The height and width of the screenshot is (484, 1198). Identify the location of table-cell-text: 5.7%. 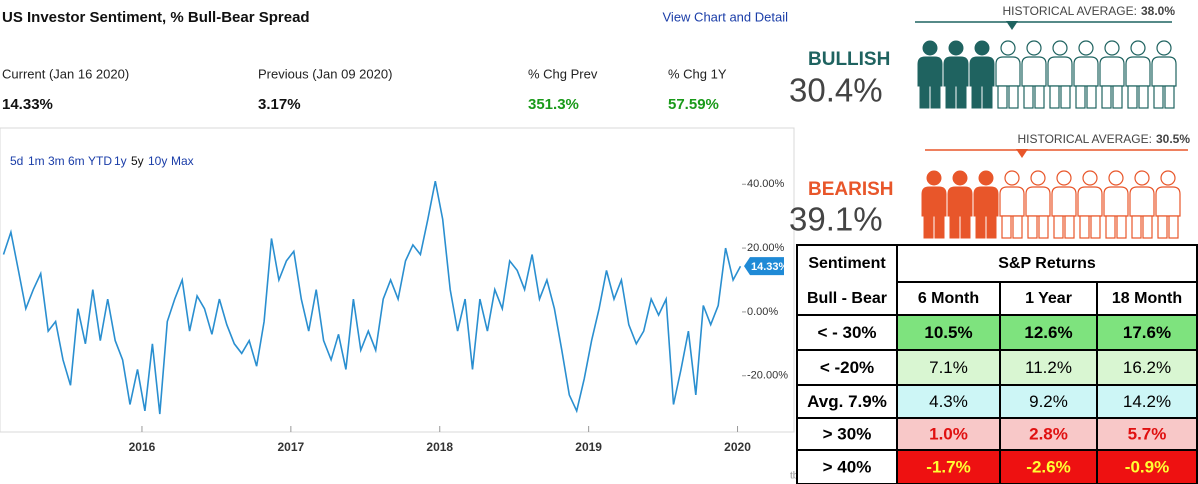
(1147, 433).